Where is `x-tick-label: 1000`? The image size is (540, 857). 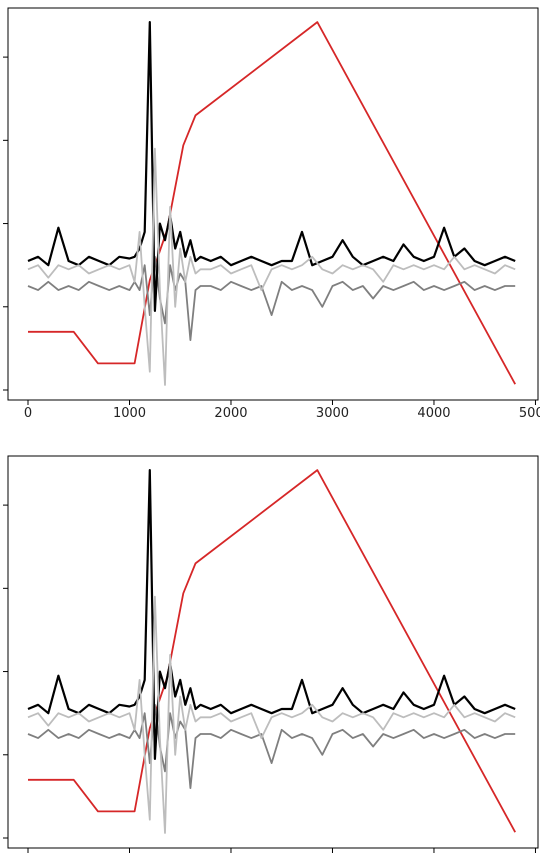
x-tick-label: 1000 is located at coordinates (129, 413).